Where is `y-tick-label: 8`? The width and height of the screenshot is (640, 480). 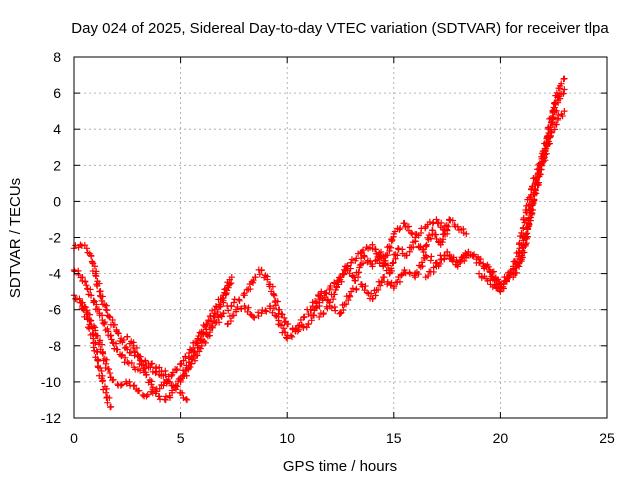 y-tick-label: 8 is located at coordinates (57, 57).